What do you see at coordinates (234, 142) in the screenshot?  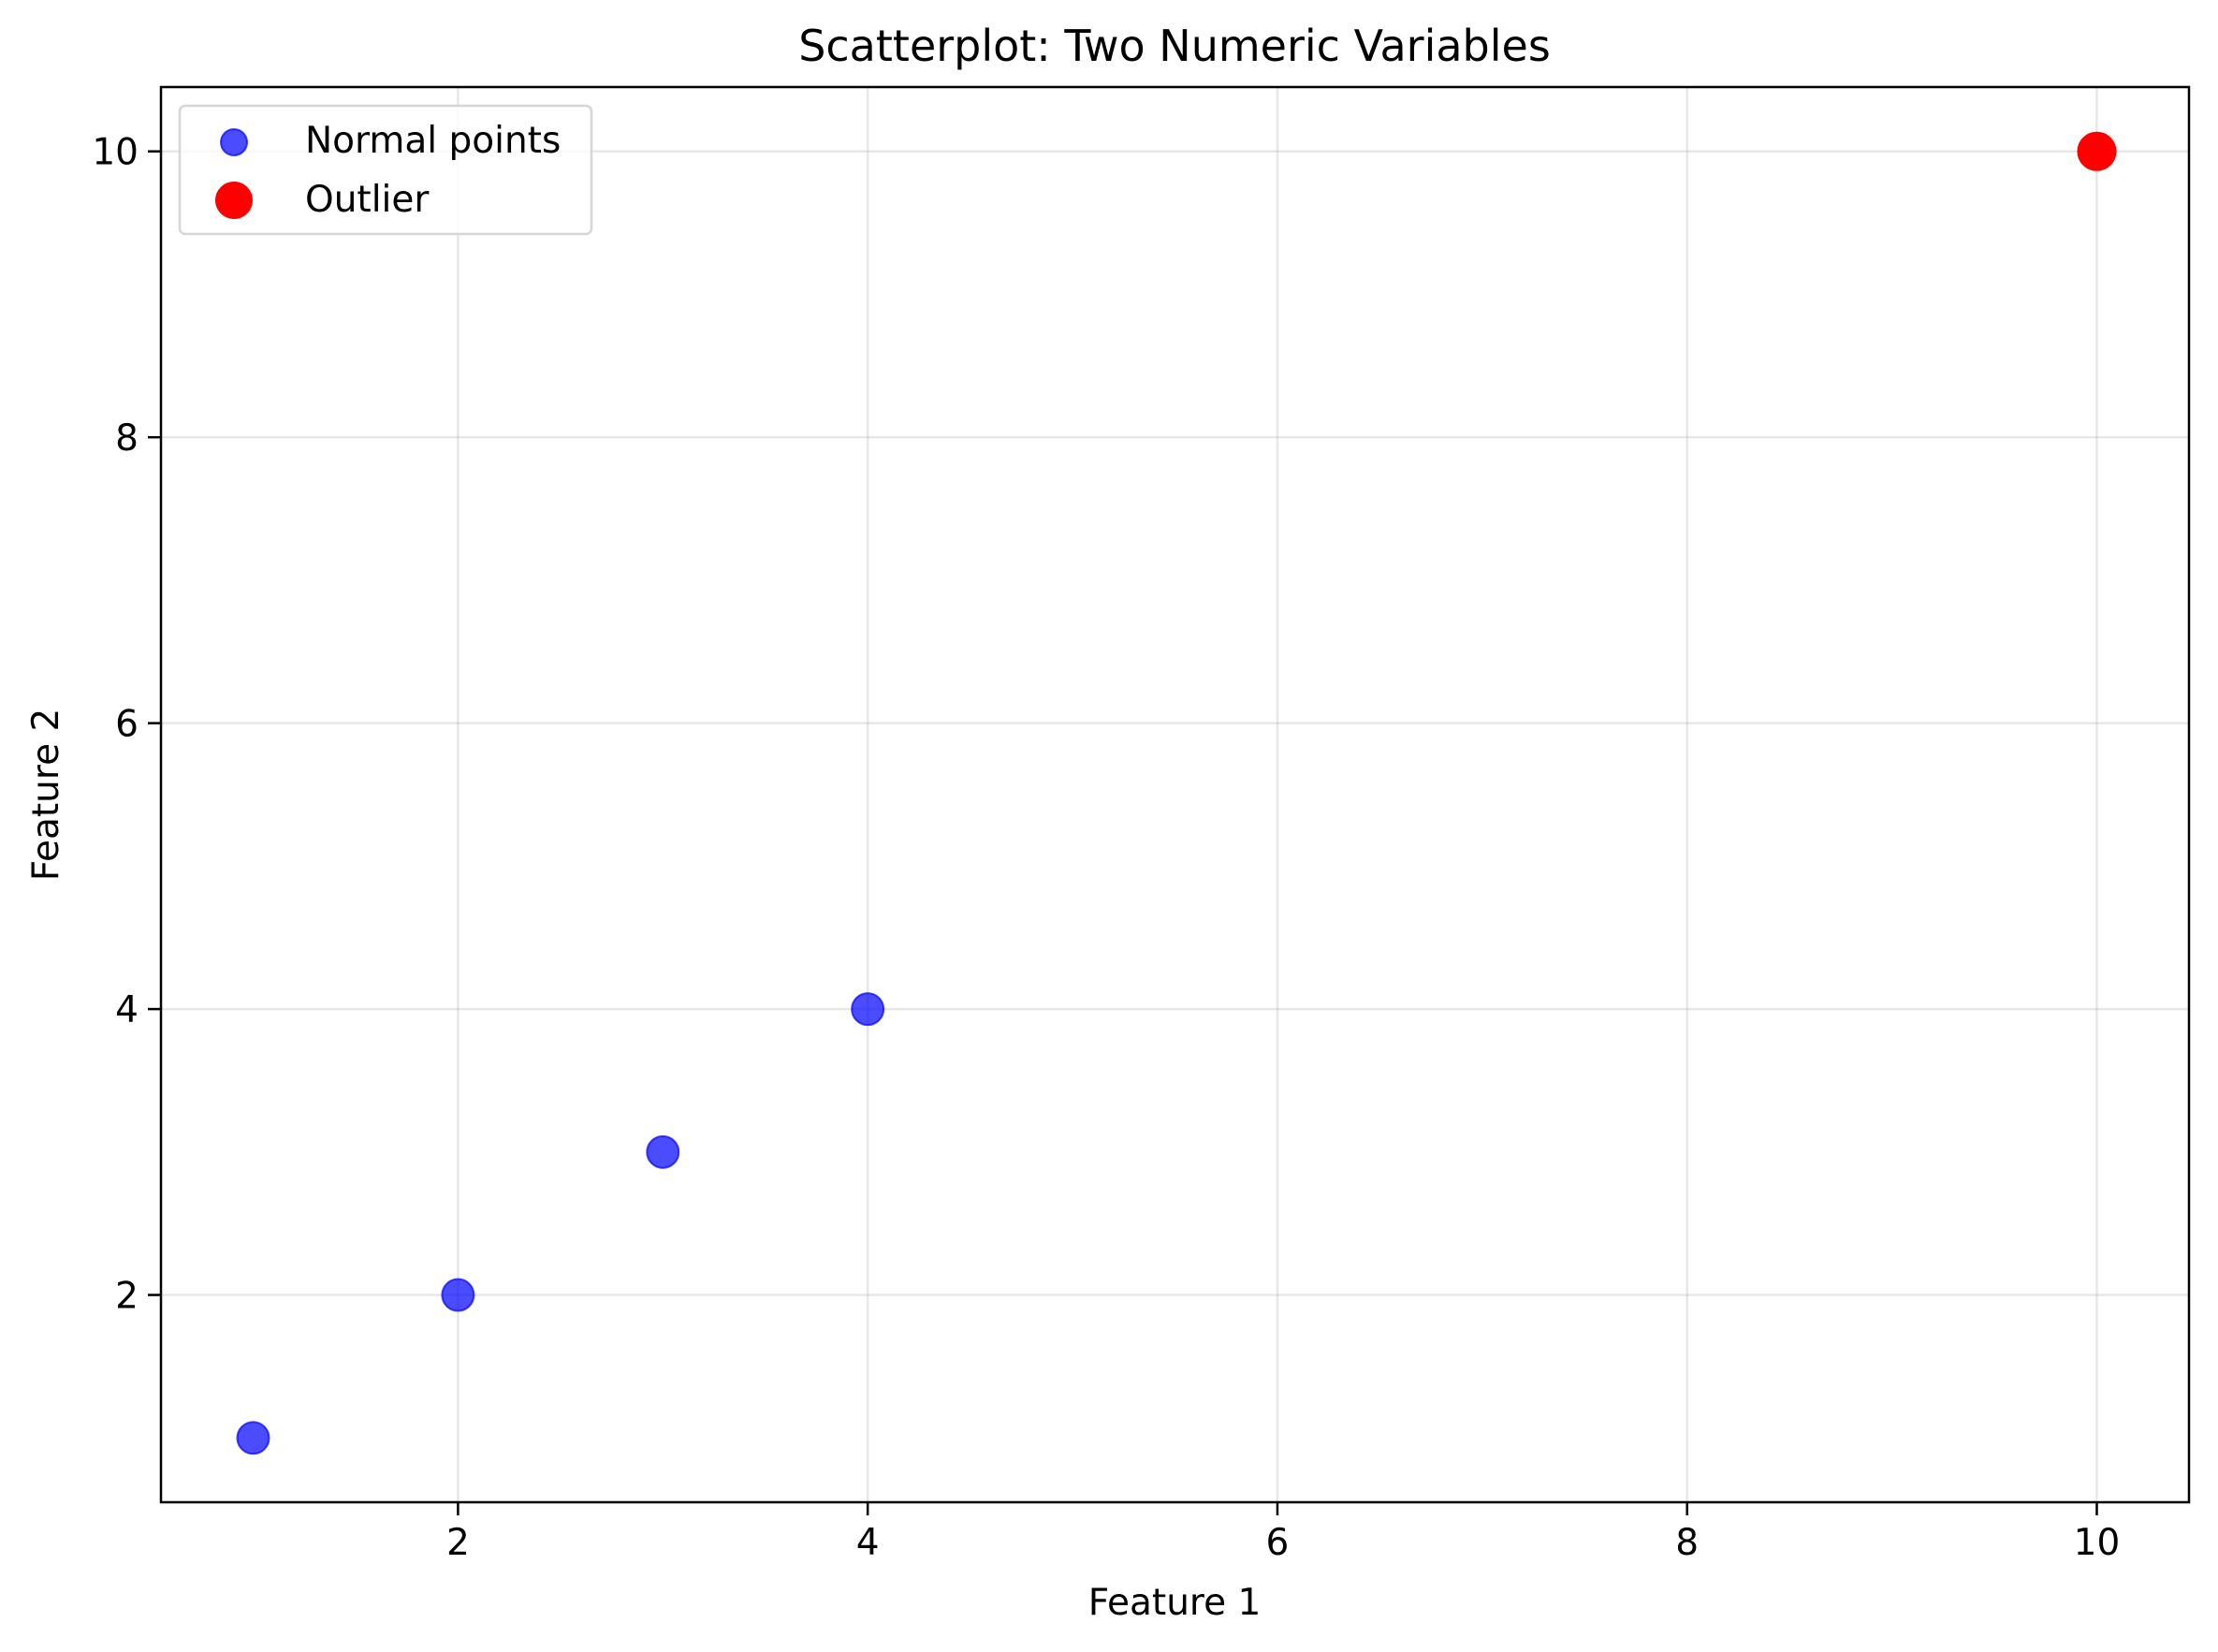 I see `legend-marker-normal` at bounding box center [234, 142].